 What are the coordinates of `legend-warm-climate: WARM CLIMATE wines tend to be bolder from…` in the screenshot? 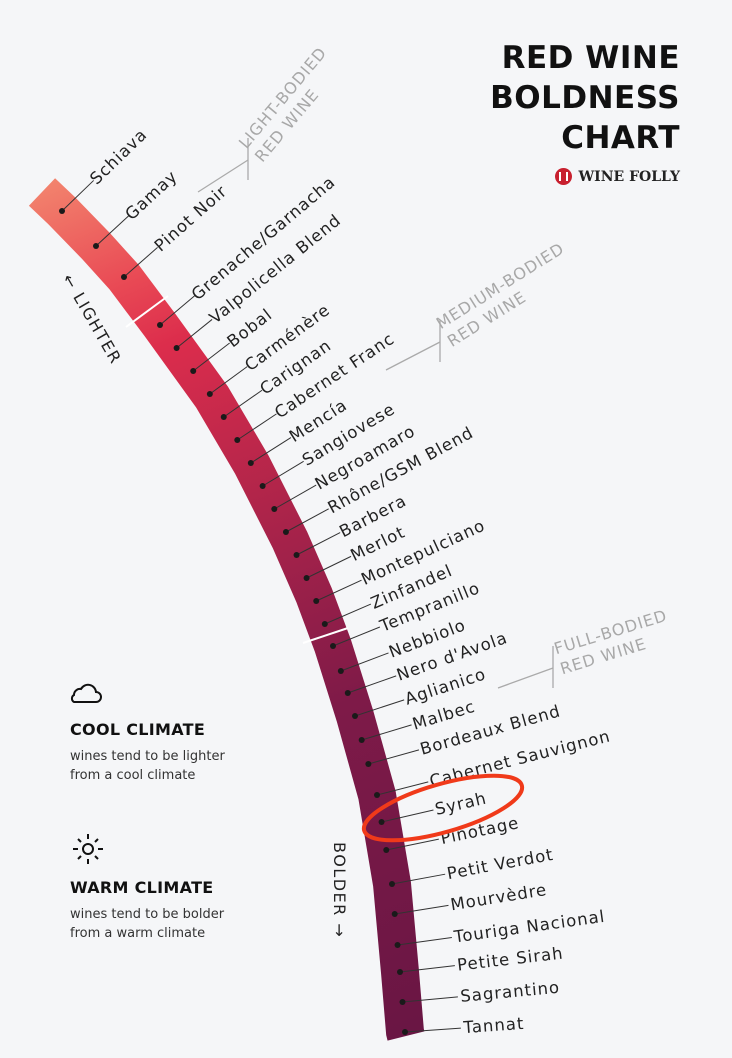 It's located at (170, 887).